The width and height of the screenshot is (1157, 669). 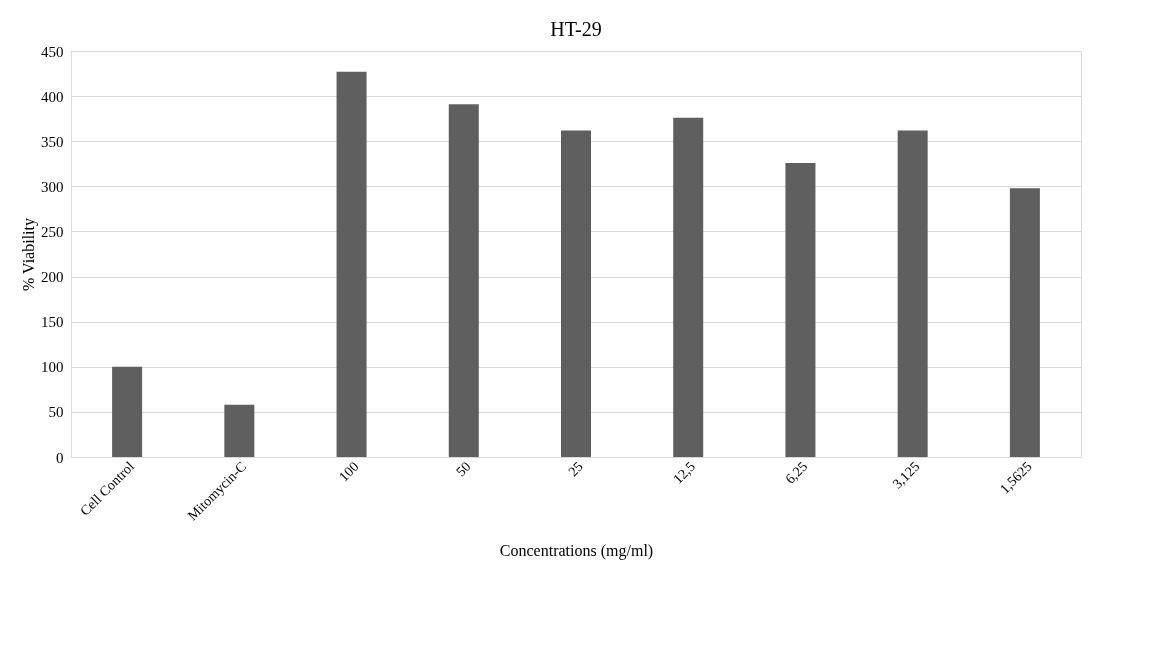 I want to click on x-tick-label: 100, so click(x=349, y=471).